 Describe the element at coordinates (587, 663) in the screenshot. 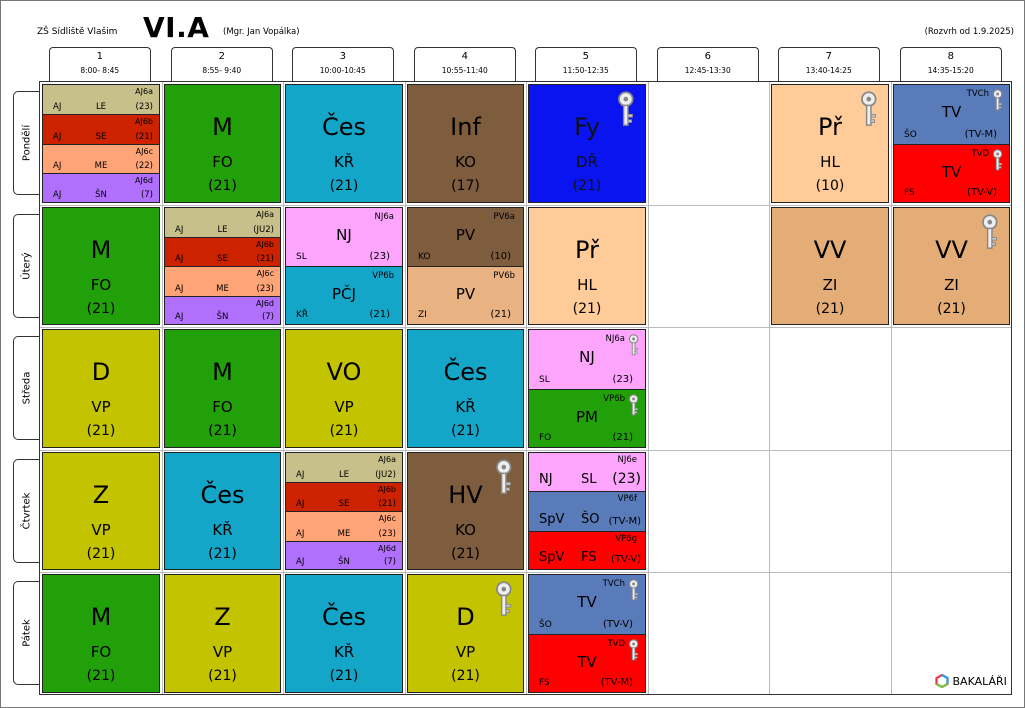

I see `group-lesson-cell: TVD TV FS (TV-M)` at that location.